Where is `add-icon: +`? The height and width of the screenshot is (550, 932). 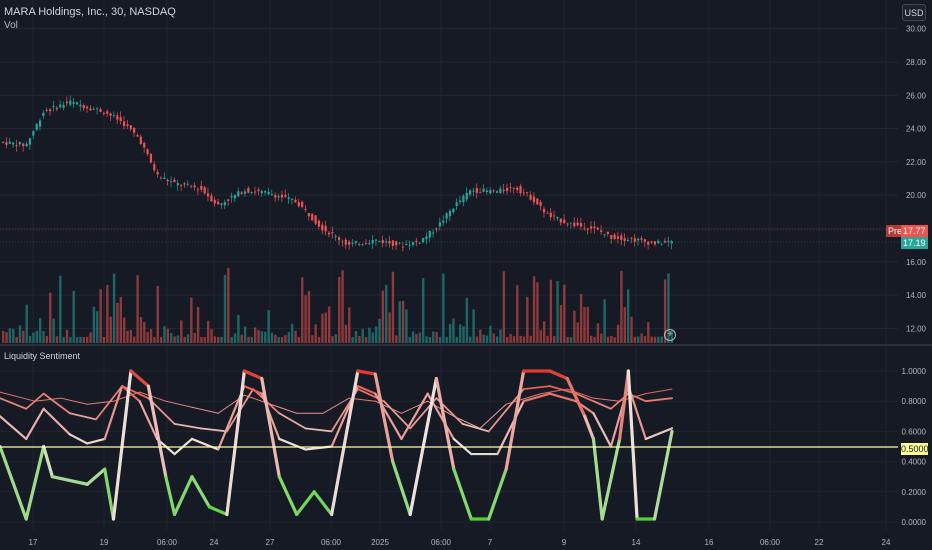
add-icon: + is located at coordinates (670, 335).